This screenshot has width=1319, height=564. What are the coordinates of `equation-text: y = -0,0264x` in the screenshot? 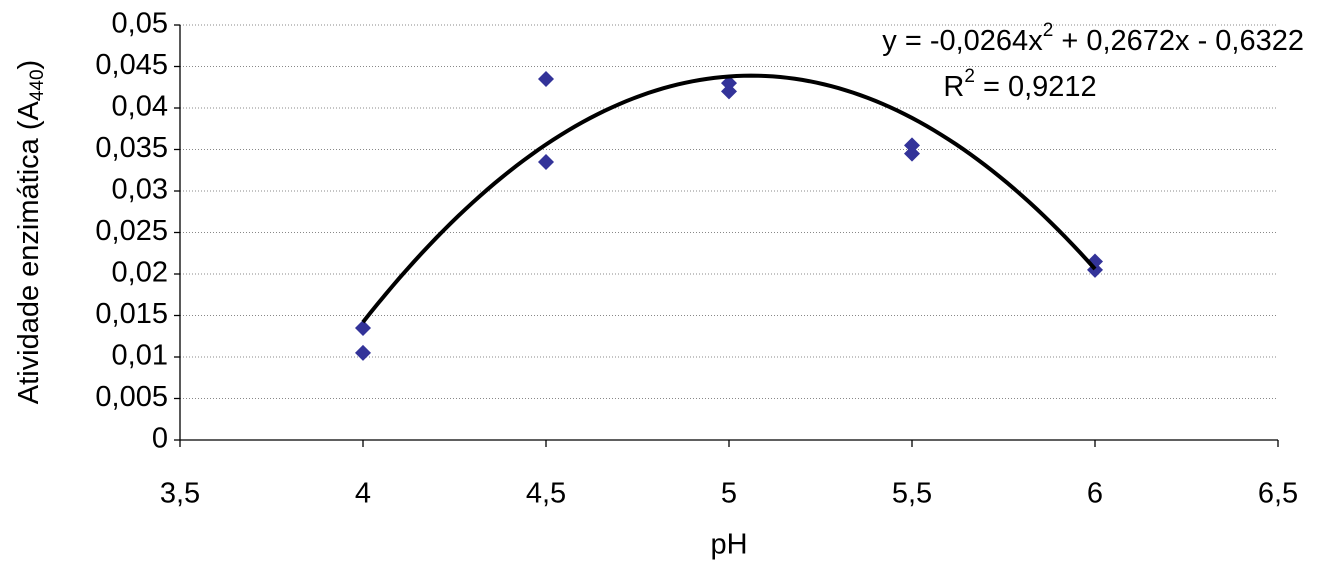 It's located at (962, 41).